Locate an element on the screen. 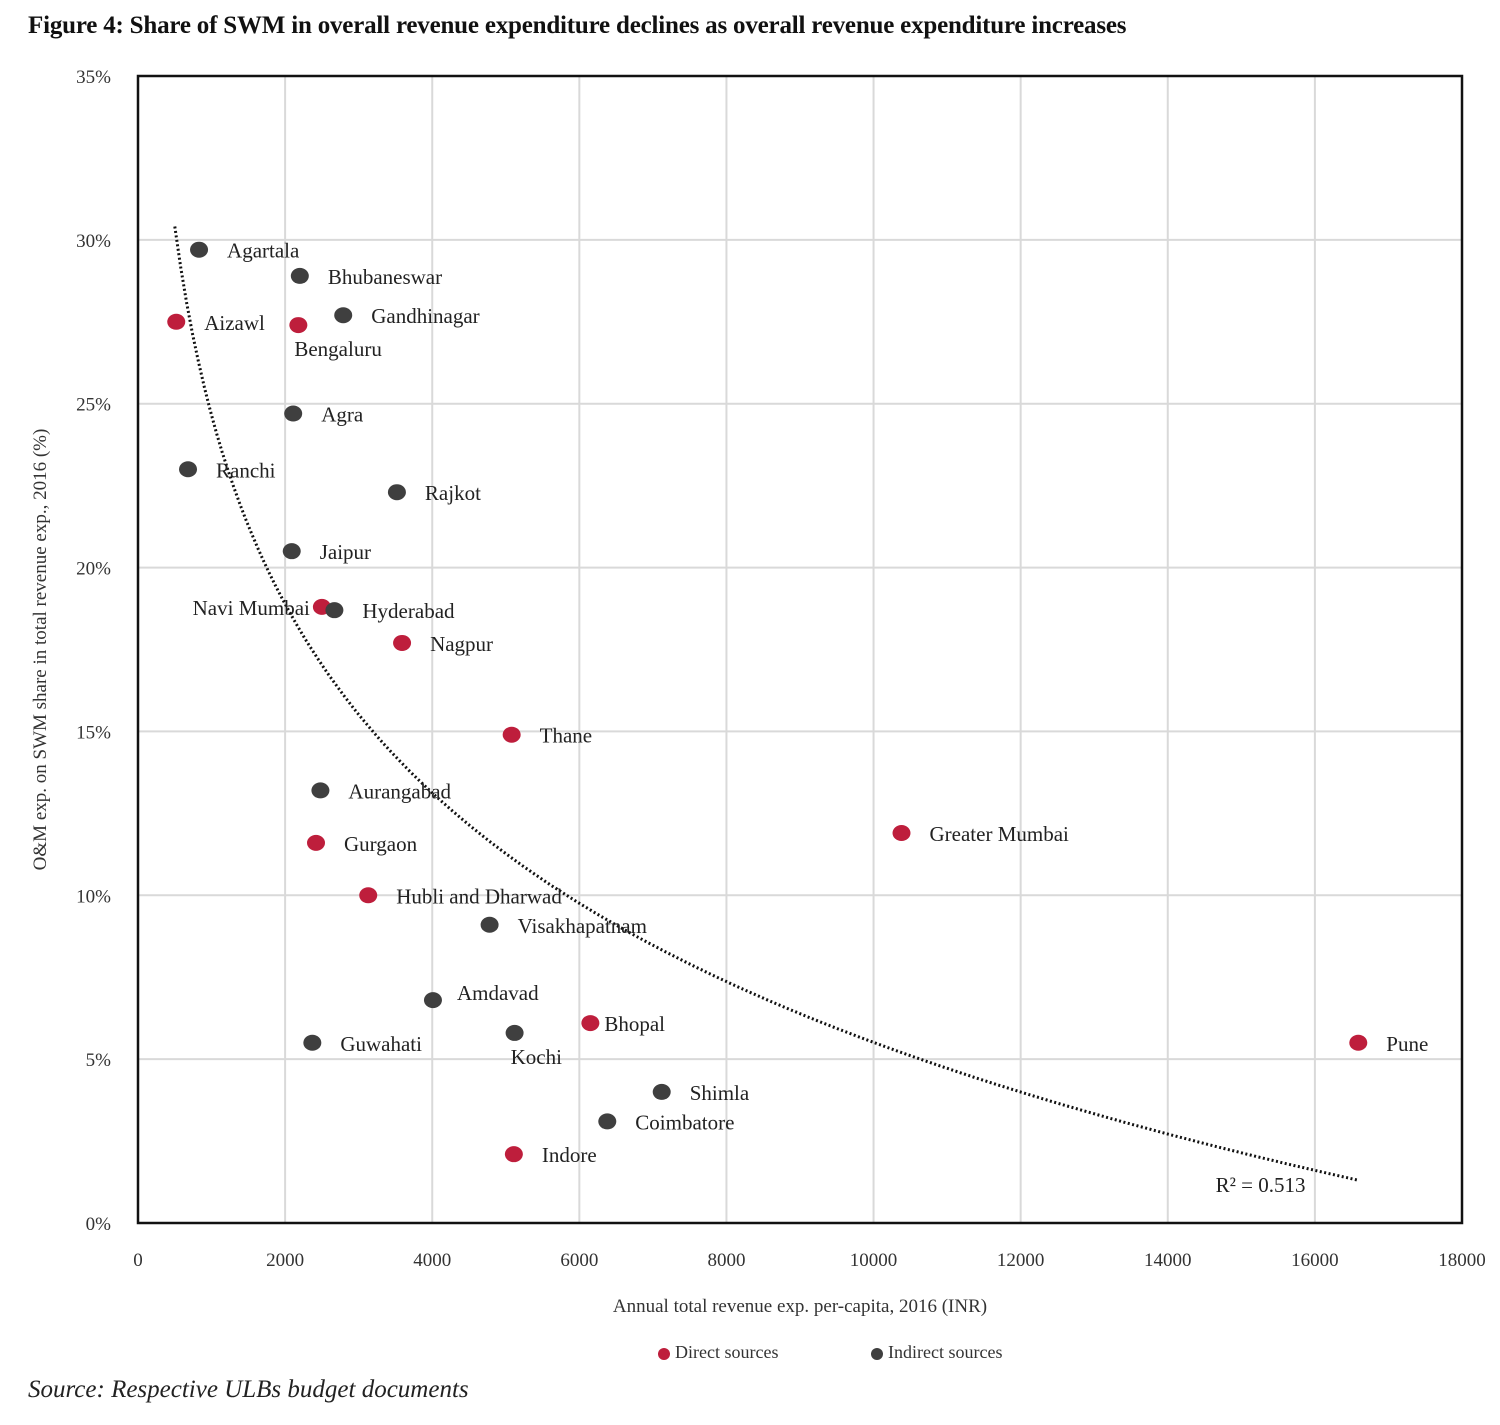 This screenshot has width=1500, height=1425. legend-label: Indirect sources is located at coordinates (945, 1352).